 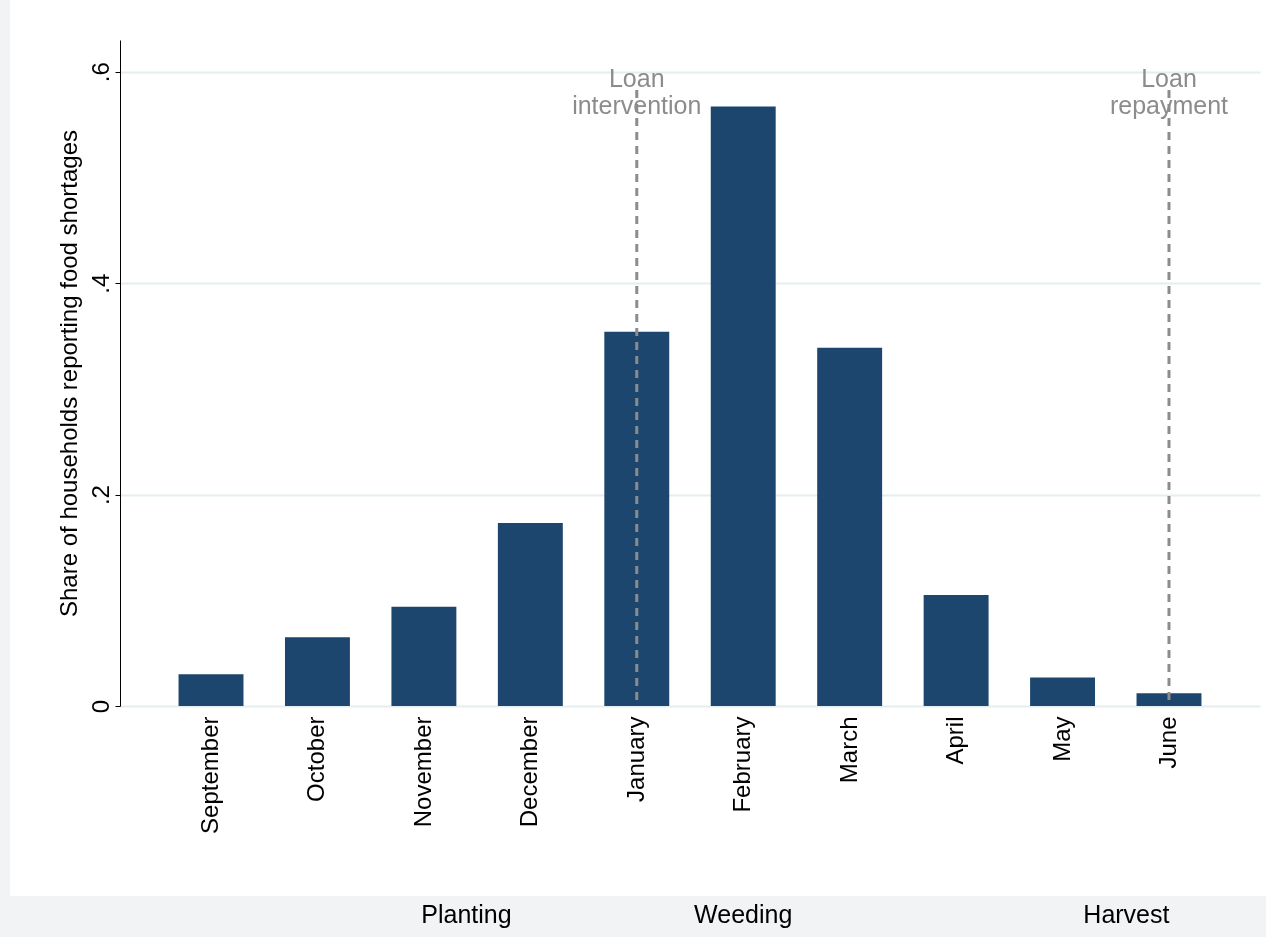 I want to click on y-tick-label: 0, so click(x=100, y=706).